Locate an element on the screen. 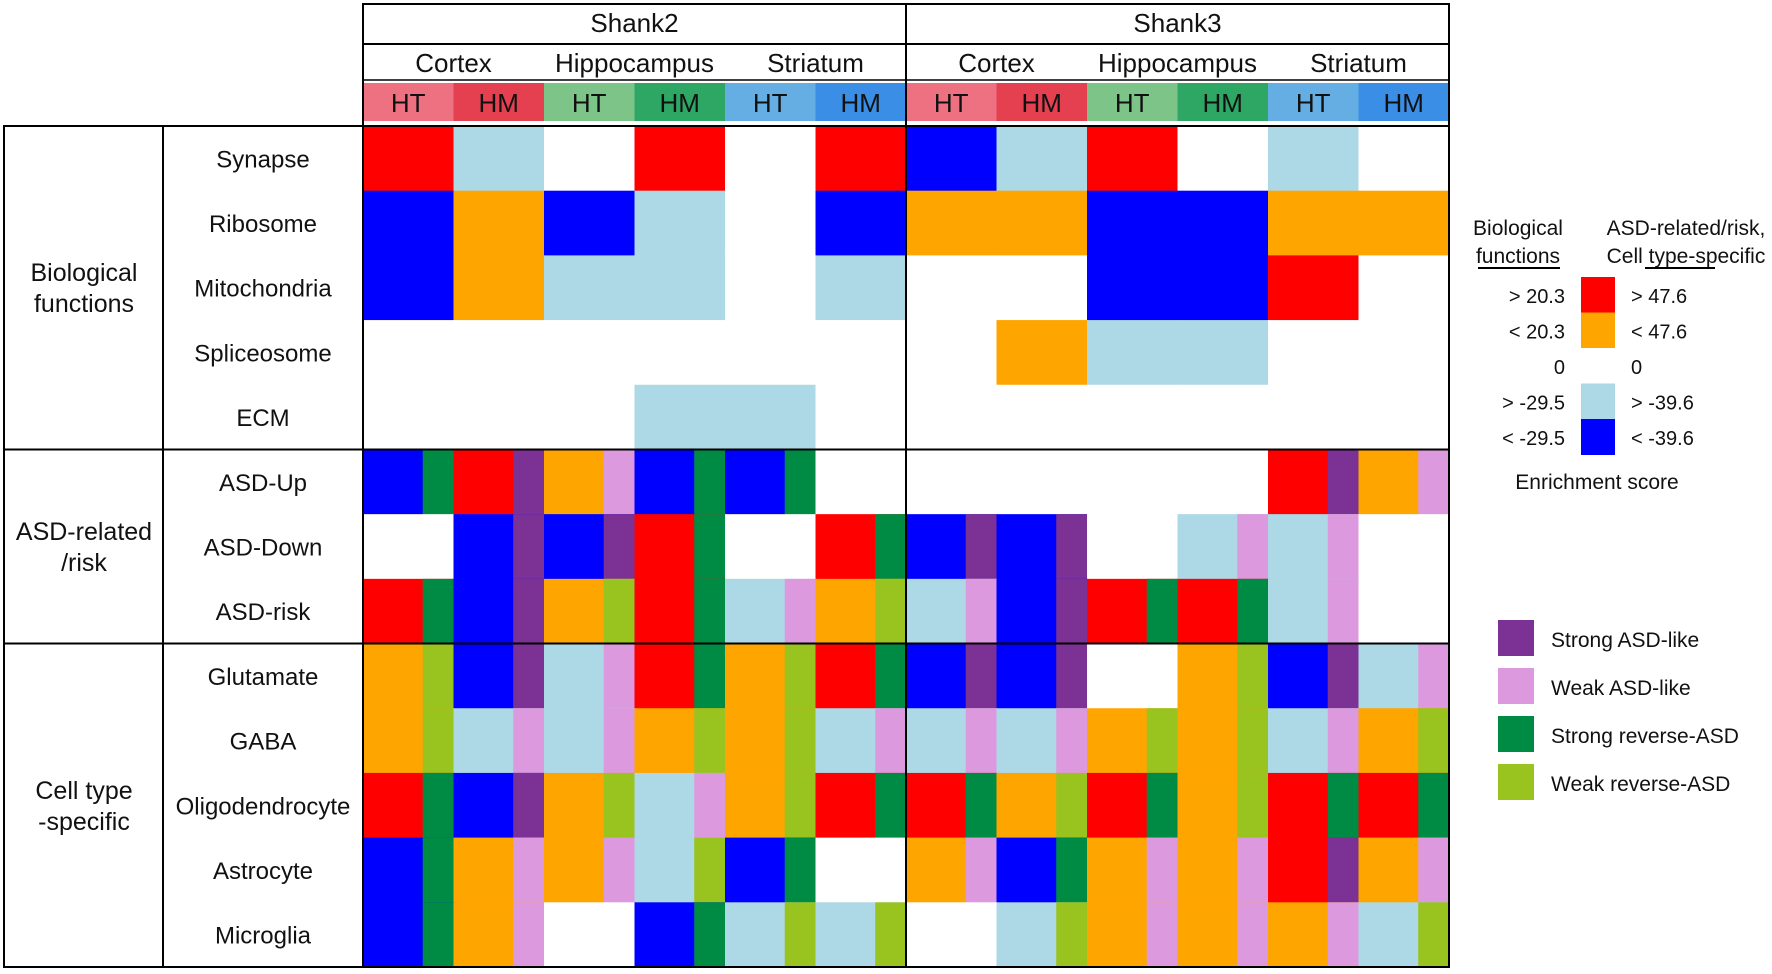  legend-bio-value-1: < 20.3 is located at coordinates (1537, 333).